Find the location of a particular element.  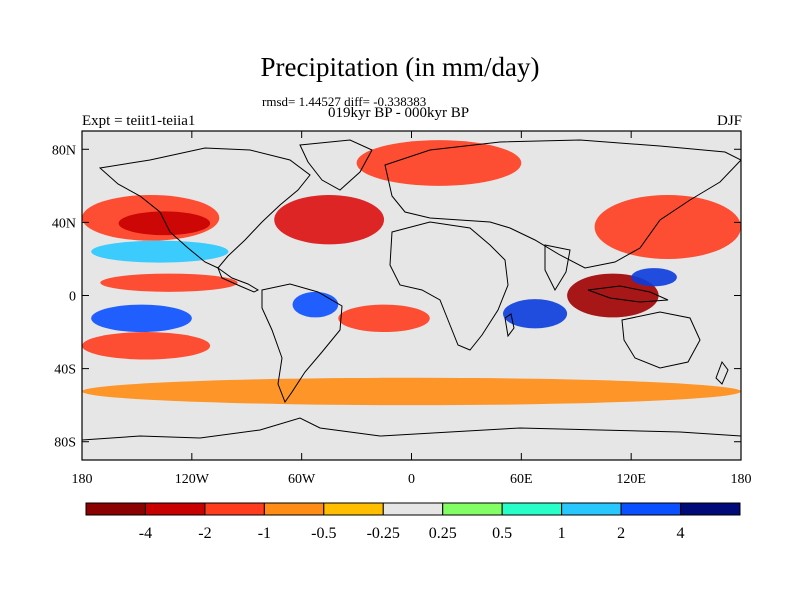

experiment-label: Expt = teiit1-teiia1 is located at coordinates (139, 121).